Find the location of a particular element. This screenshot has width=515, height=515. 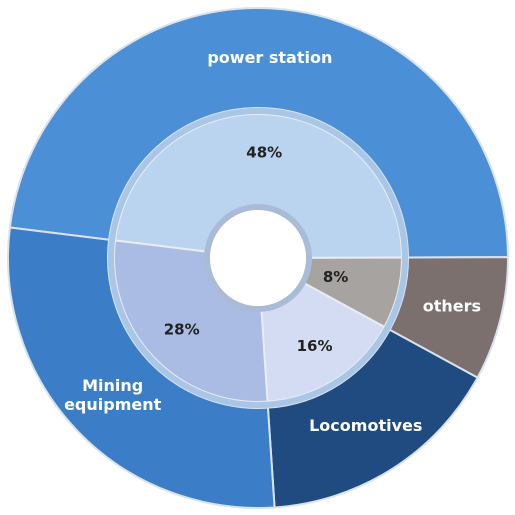

hole-border is located at coordinates (258, 258).